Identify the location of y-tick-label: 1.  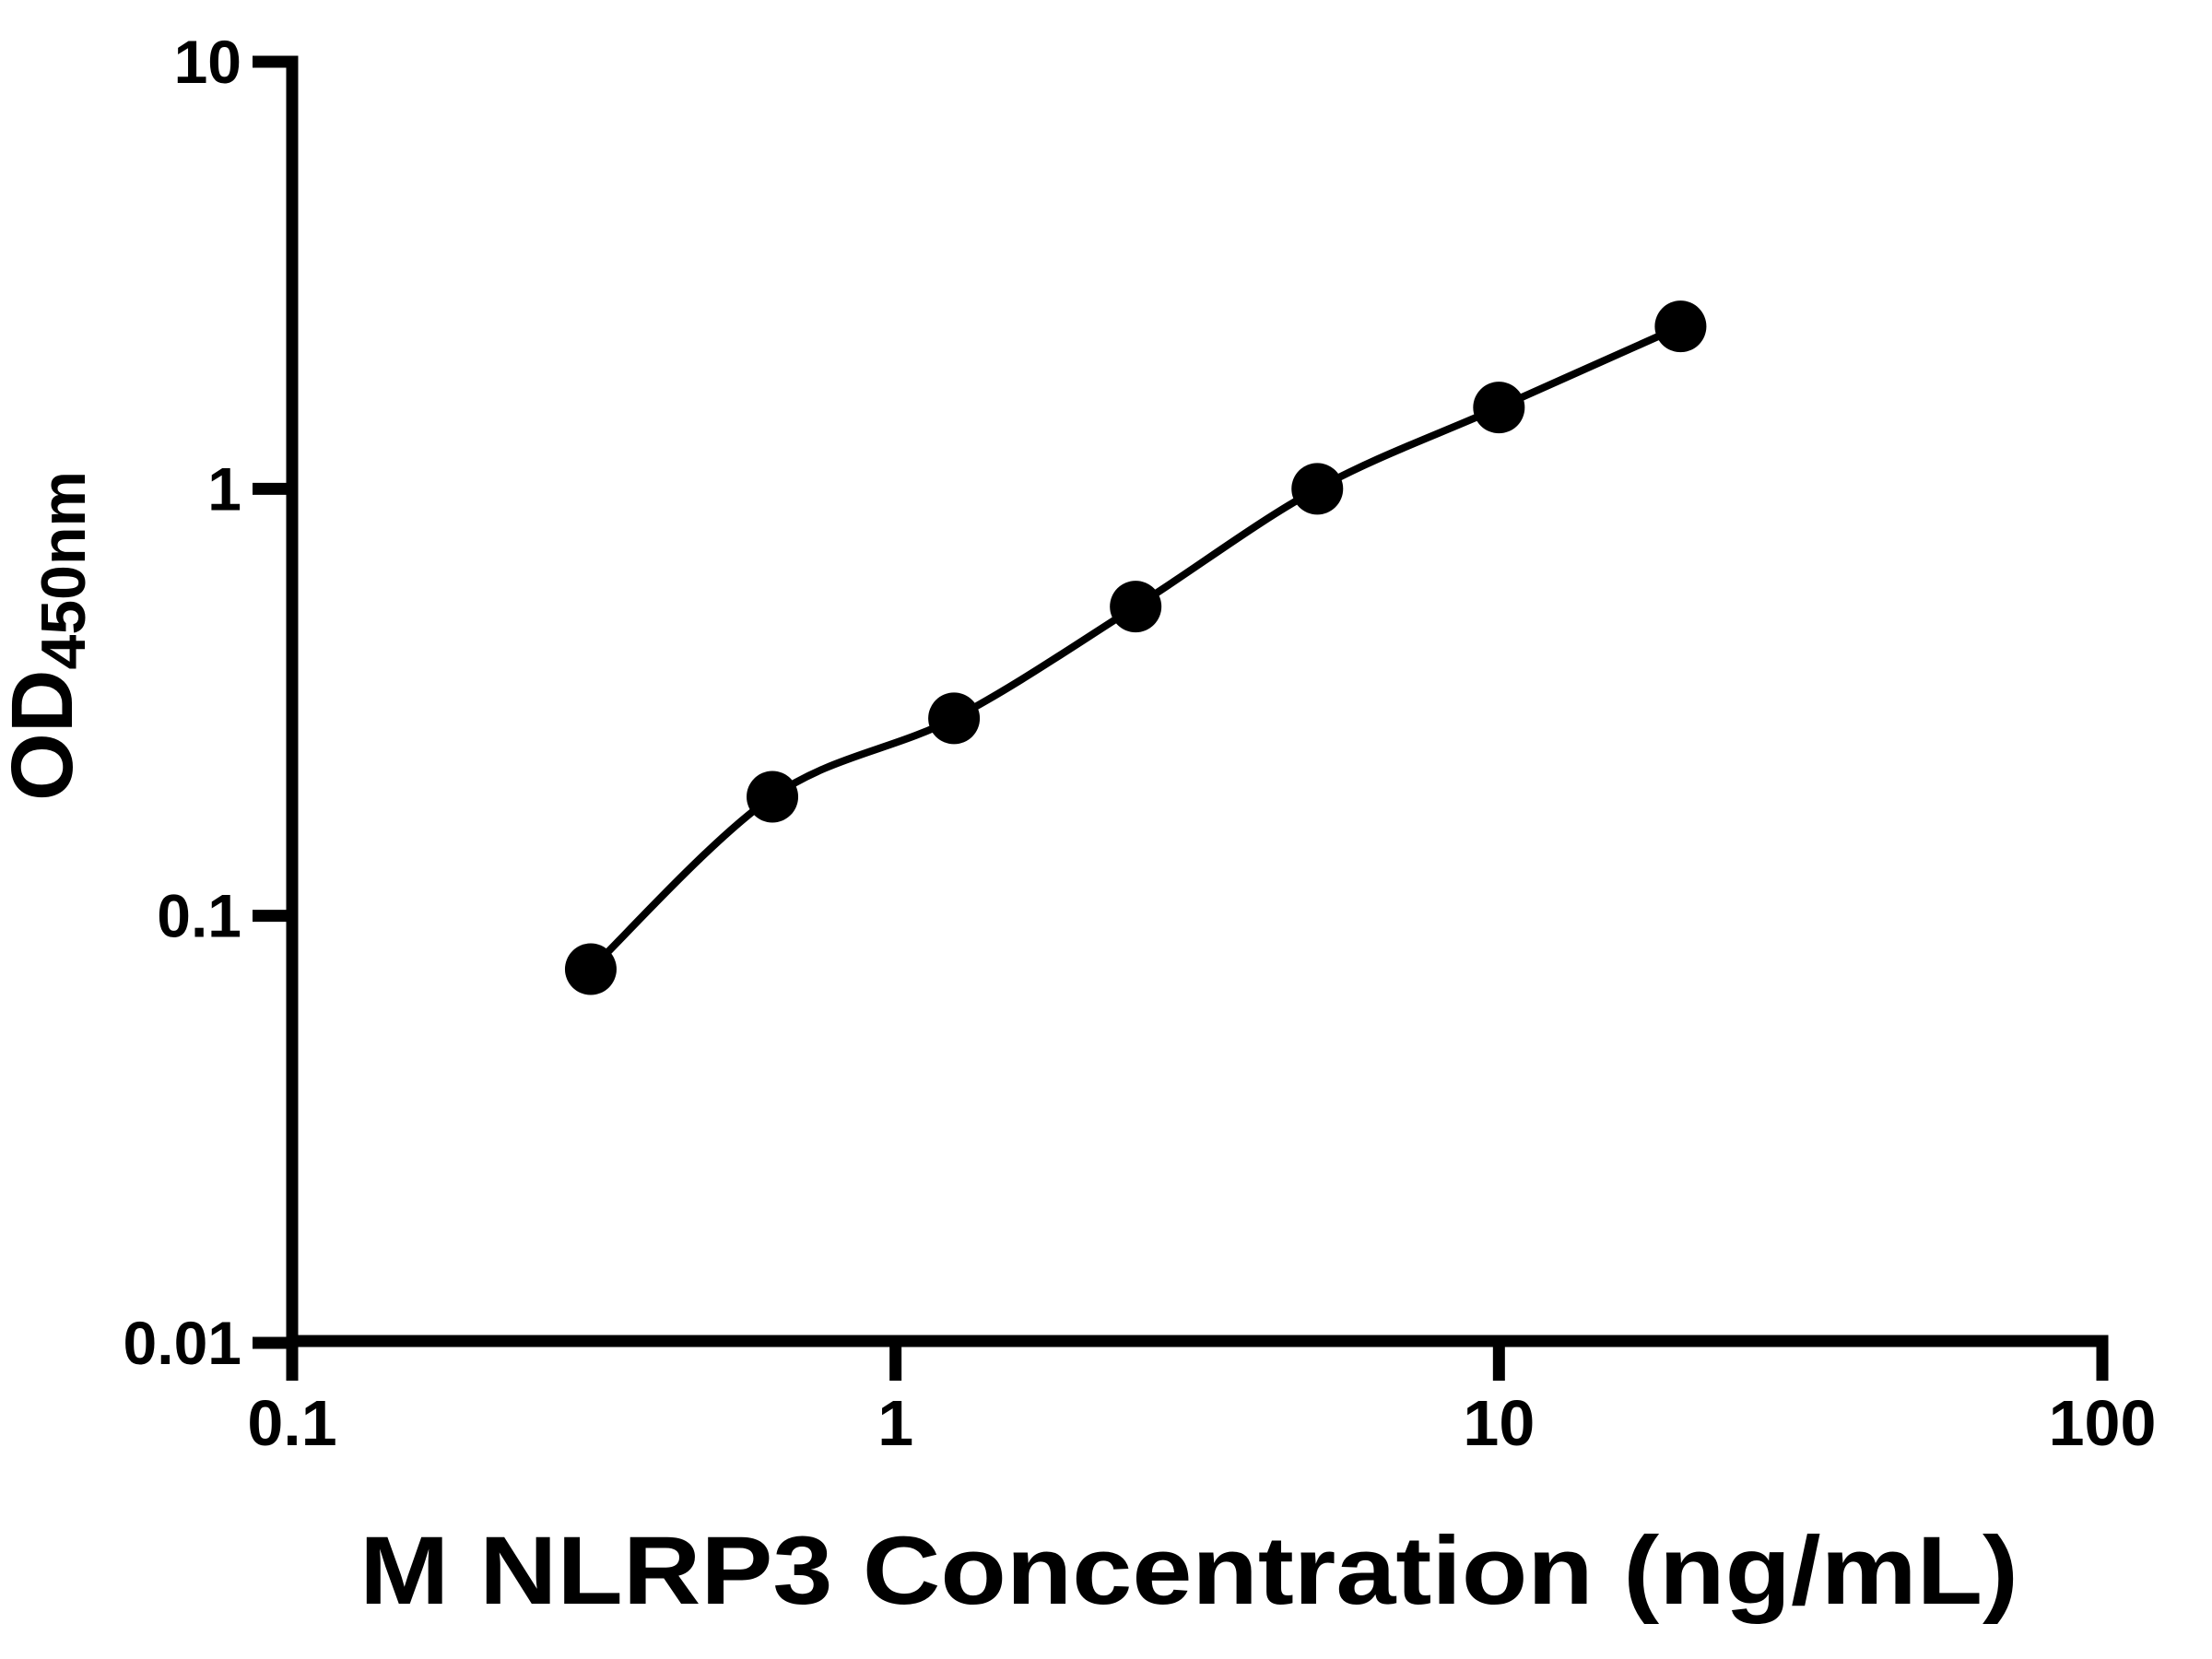
(224, 488).